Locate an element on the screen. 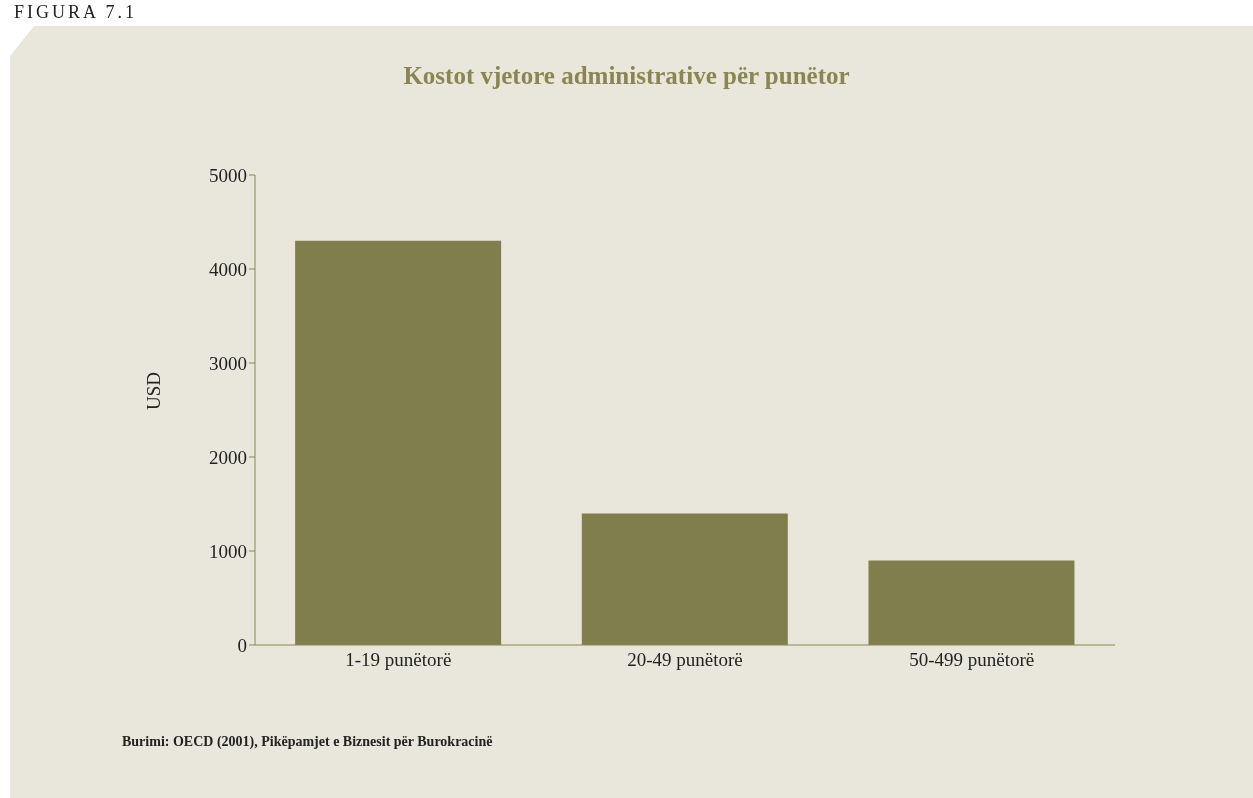 This screenshot has width=1253, height=798. y-tick-label: 1000 is located at coordinates (228, 551).